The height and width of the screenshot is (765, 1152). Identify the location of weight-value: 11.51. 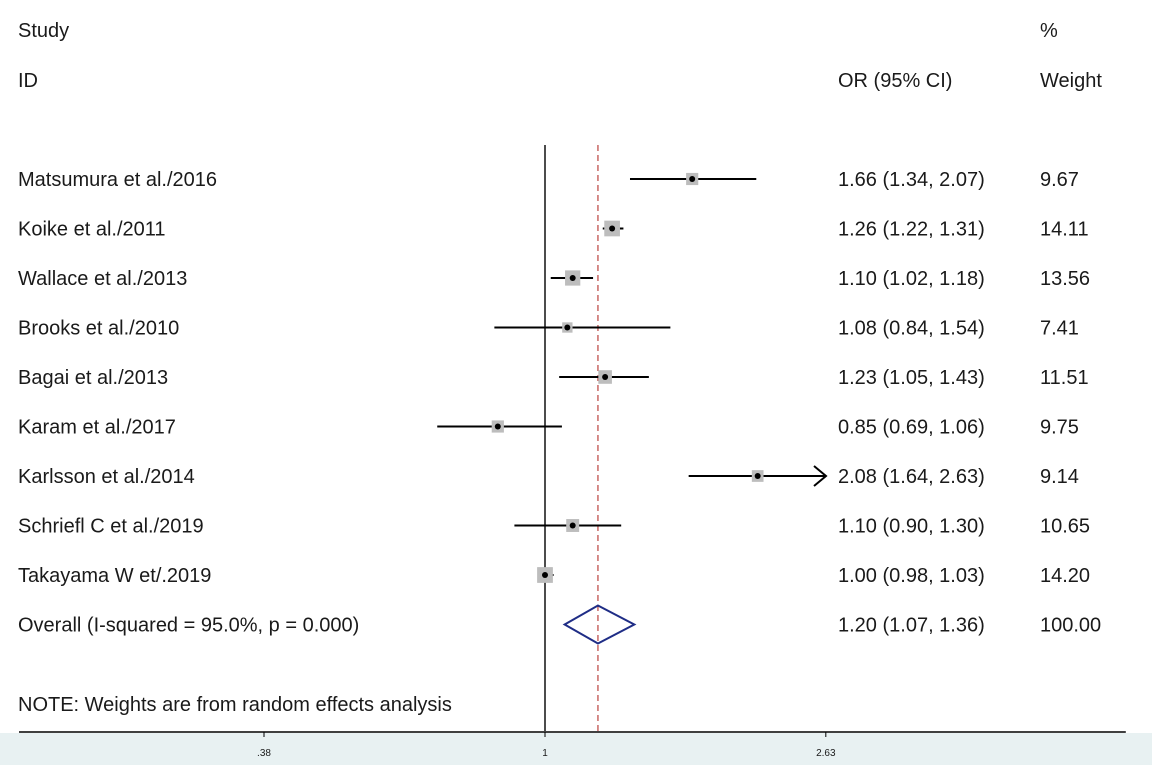
(1064, 378).